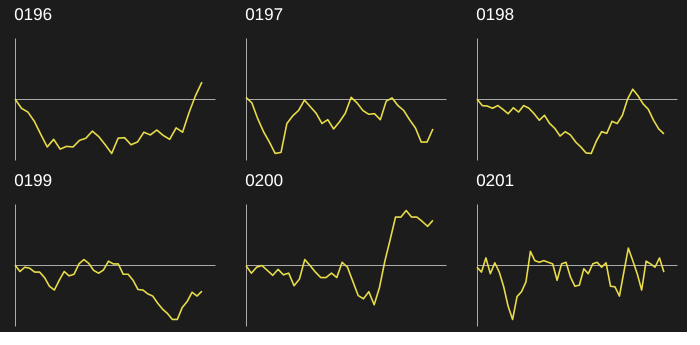  What do you see at coordinates (264, 14) in the screenshot?
I see `chart-title: 0197` at bounding box center [264, 14].